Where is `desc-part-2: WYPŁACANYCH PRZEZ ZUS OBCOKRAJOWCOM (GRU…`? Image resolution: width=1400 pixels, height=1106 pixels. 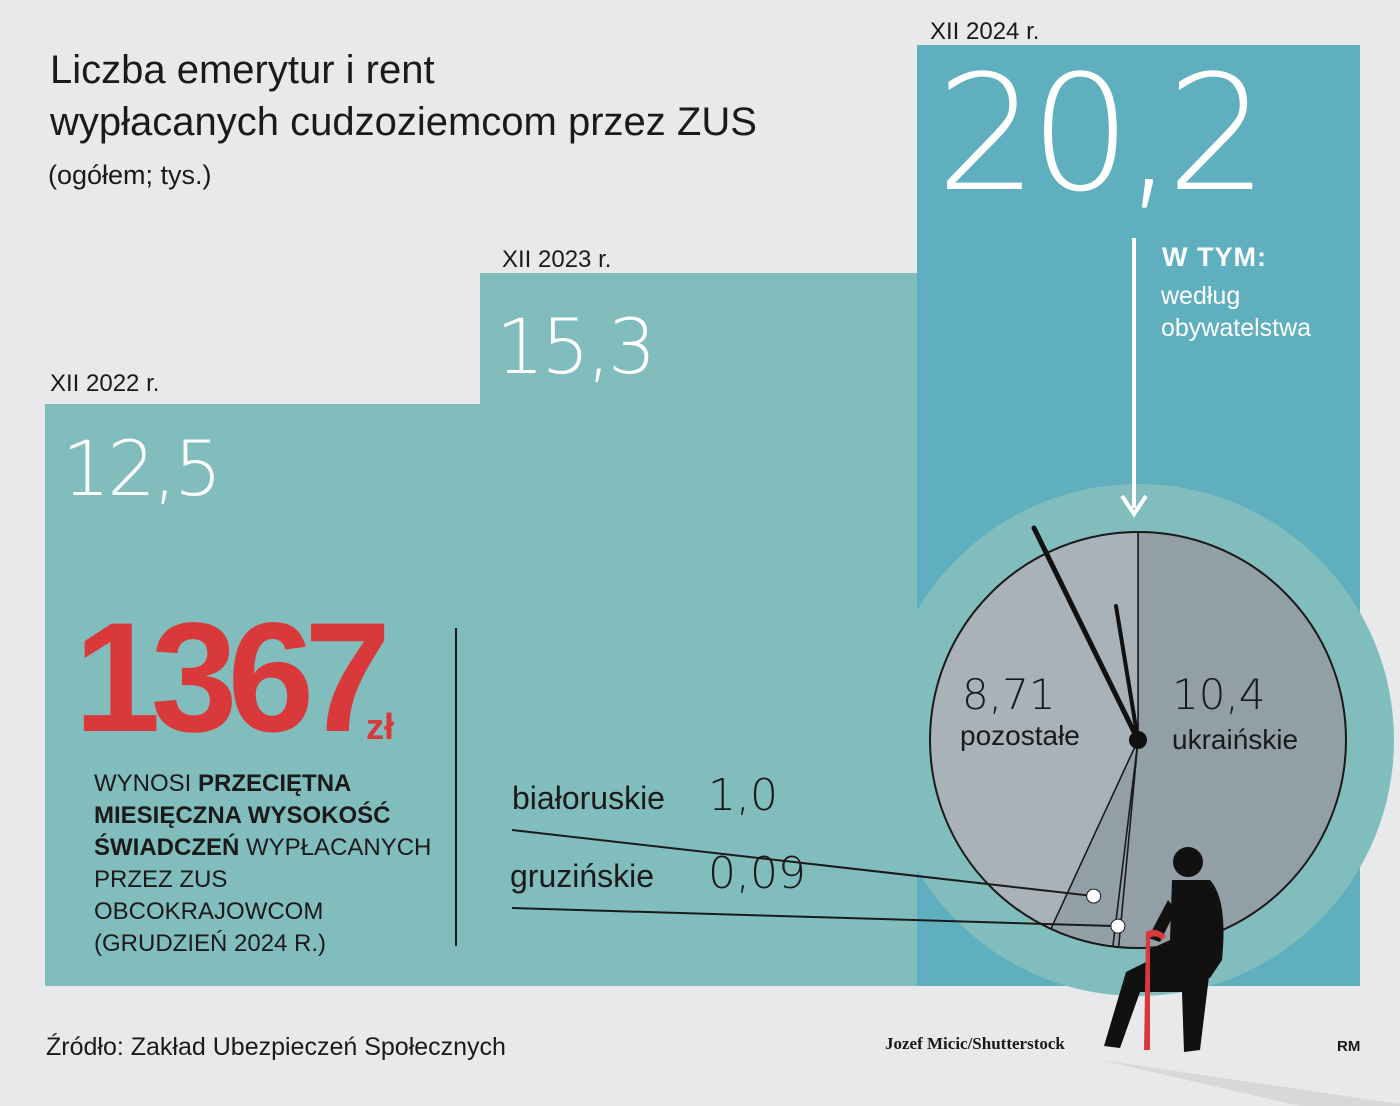 desc-part-2: WYPŁACANYCH PRZEZ ZUS OBCOKRAJOWCOM (GRU… is located at coordinates (263, 895).